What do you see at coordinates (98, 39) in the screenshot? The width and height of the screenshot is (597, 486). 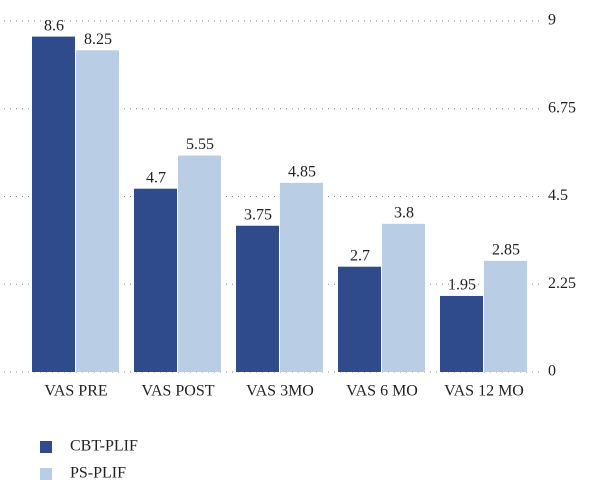 I see `data-label: 8.25` at bounding box center [98, 39].